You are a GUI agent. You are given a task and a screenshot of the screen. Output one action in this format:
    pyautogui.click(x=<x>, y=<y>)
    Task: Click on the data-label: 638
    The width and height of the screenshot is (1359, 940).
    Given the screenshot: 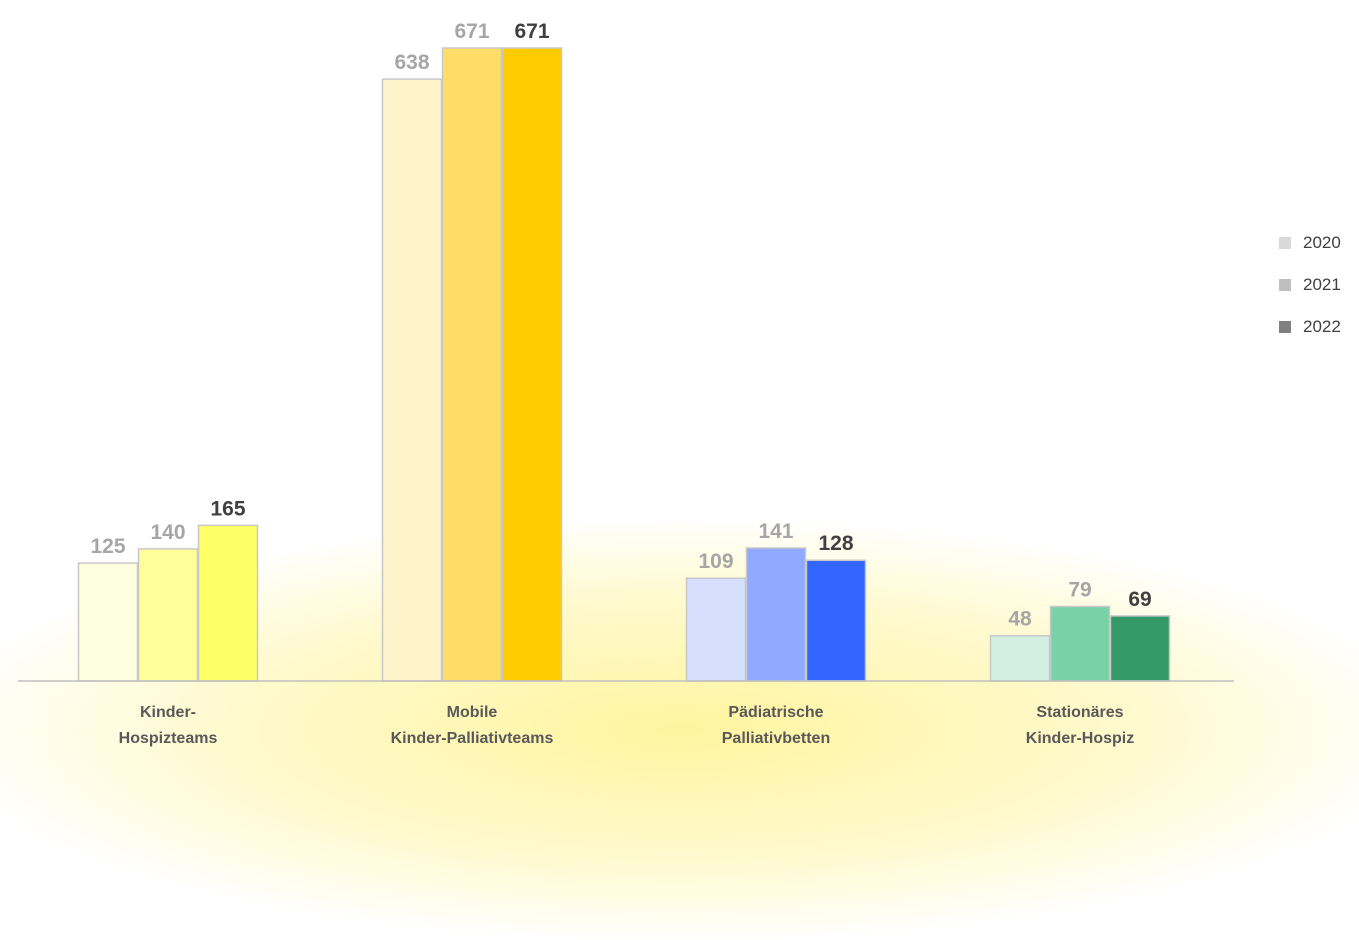 What is the action you would take?
    pyautogui.click(x=411, y=62)
    